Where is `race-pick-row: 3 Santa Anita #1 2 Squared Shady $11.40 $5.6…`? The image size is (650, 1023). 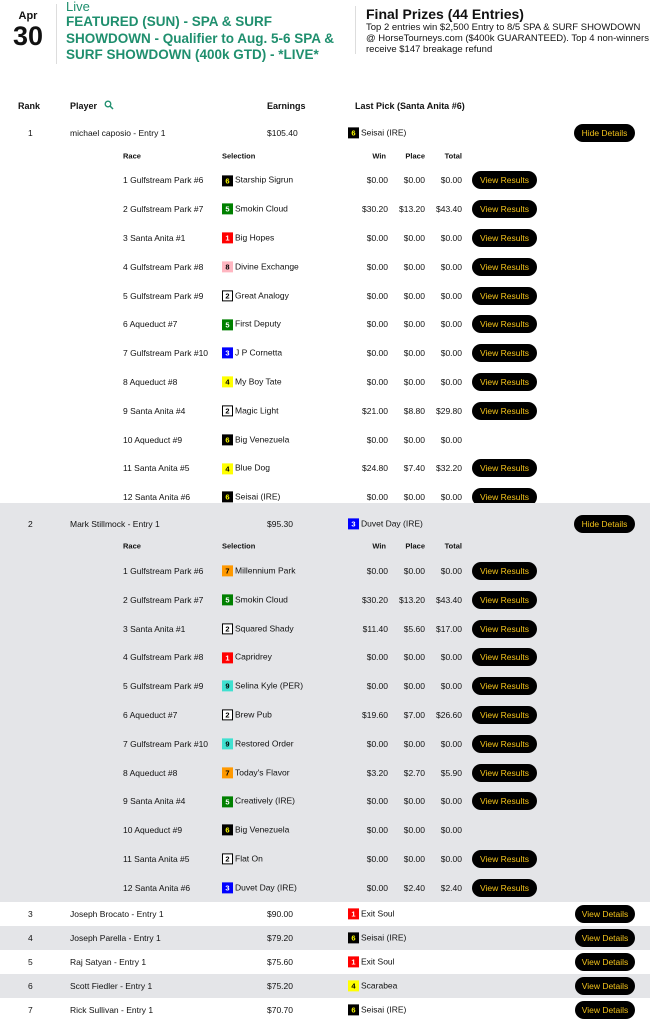 race-pick-row: 3 Santa Anita #1 2 Squared Shady $11.40 $5.6… is located at coordinates (325, 628).